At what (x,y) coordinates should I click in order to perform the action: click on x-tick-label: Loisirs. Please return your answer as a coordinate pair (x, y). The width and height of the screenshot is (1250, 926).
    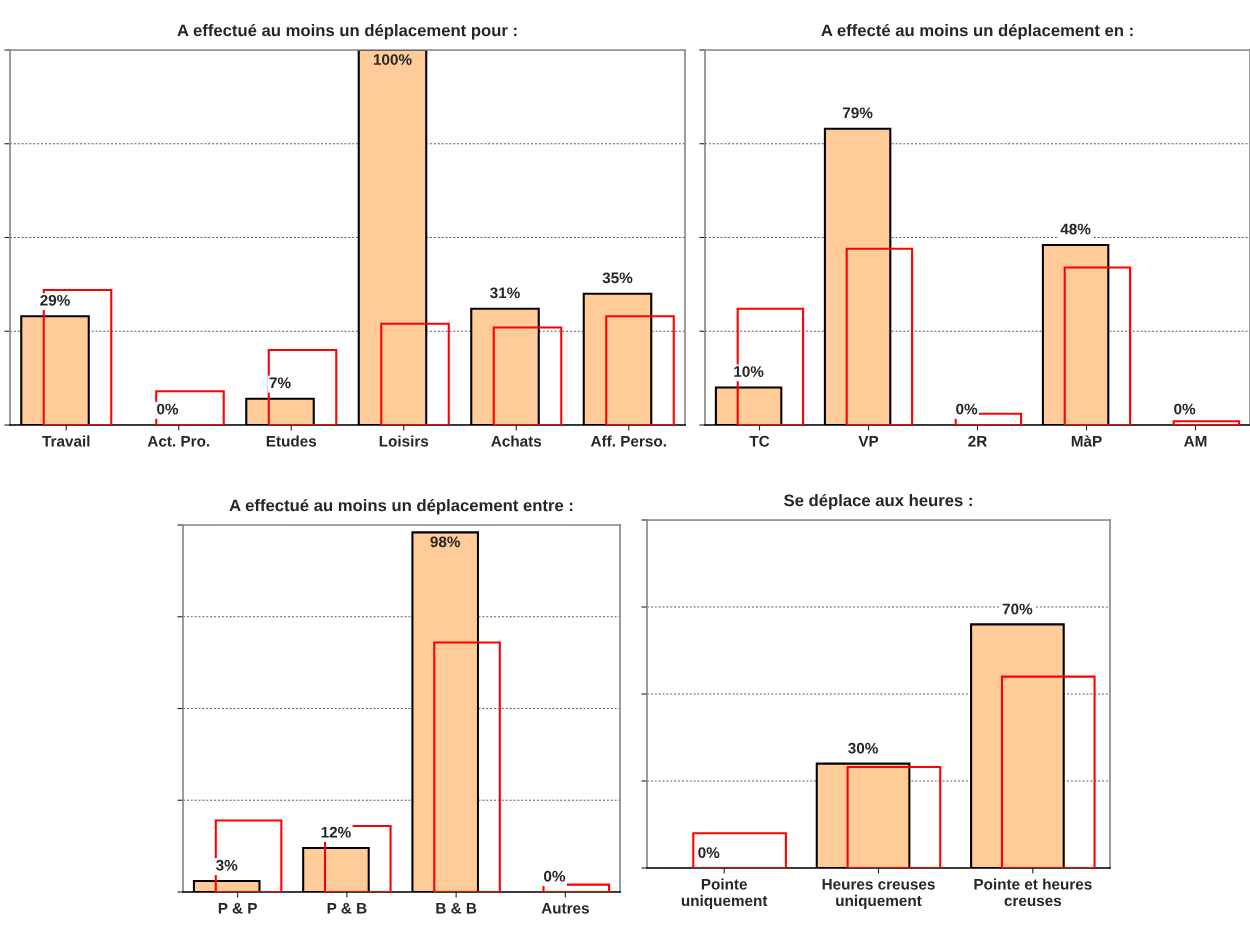
    Looking at the image, I should click on (404, 441).